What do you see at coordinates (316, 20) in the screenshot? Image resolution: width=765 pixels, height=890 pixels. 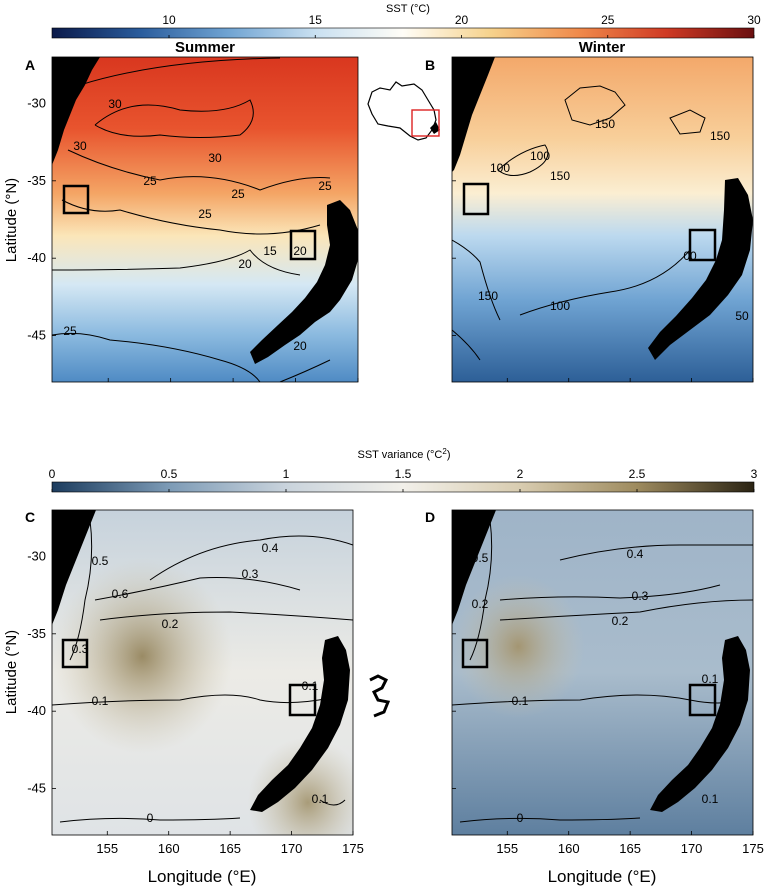 I see `colorbar-tick-label: 15` at bounding box center [316, 20].